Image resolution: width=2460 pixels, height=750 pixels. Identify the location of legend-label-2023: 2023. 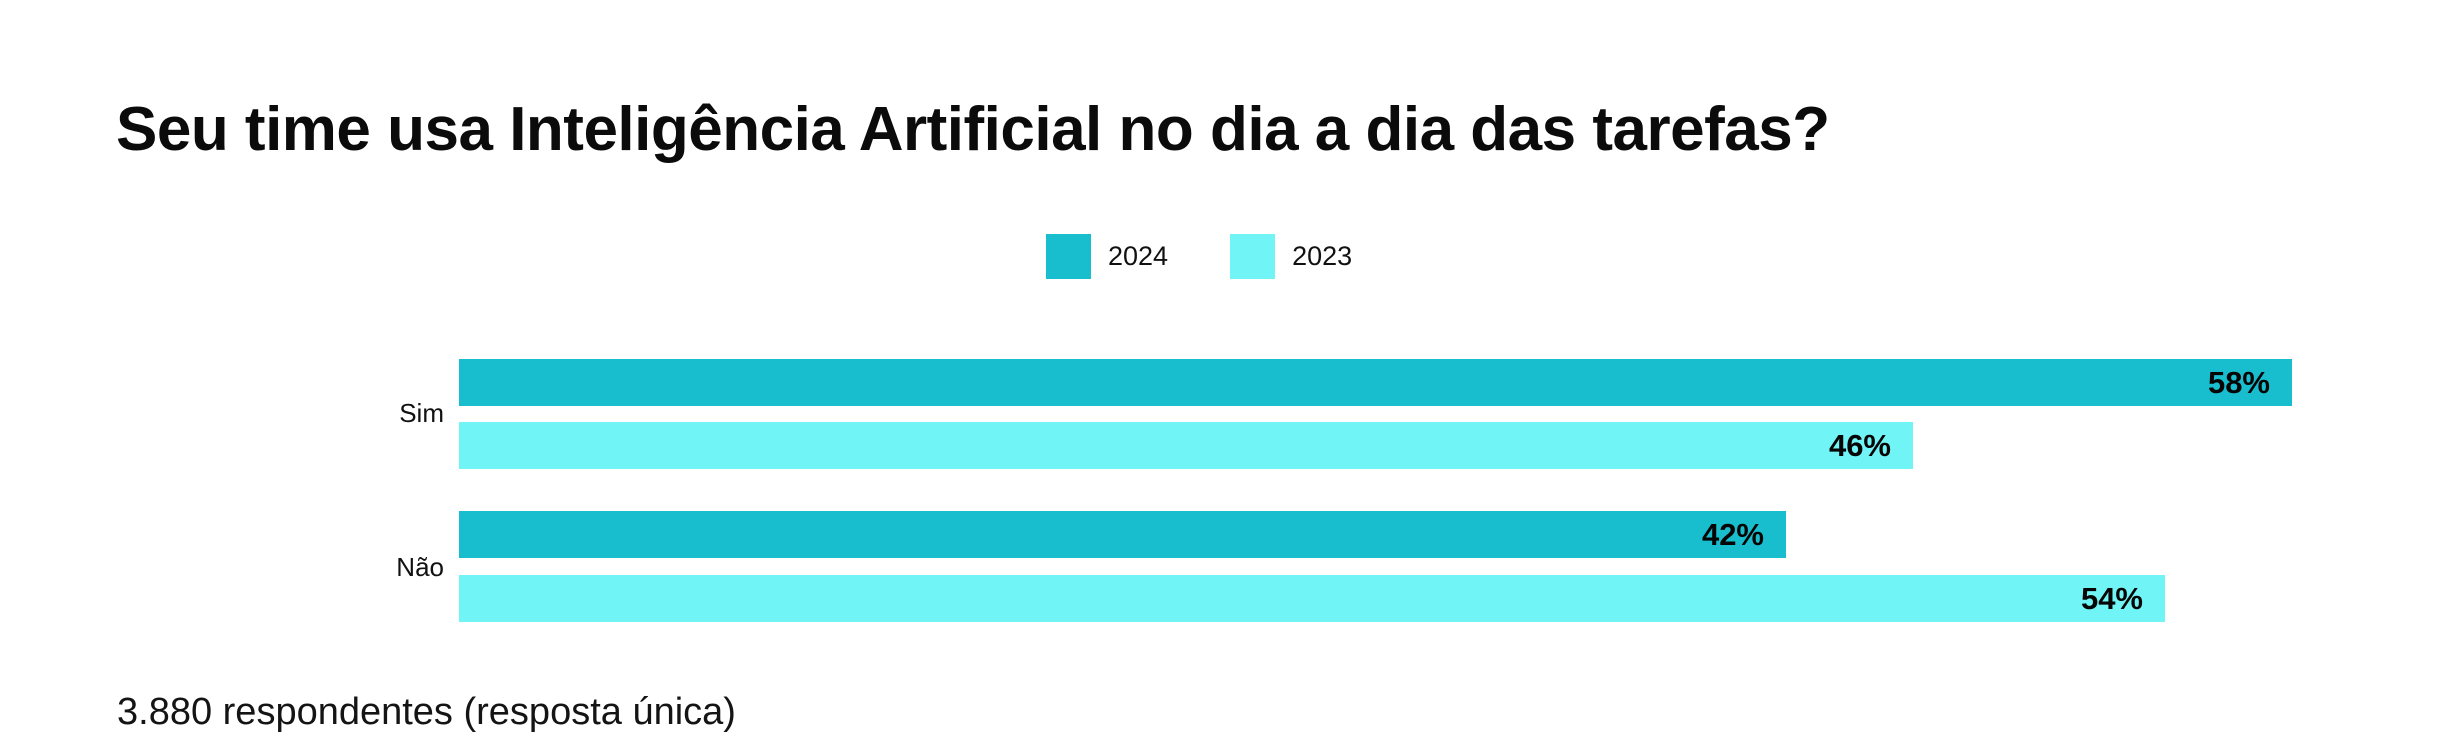
(1322, 256).